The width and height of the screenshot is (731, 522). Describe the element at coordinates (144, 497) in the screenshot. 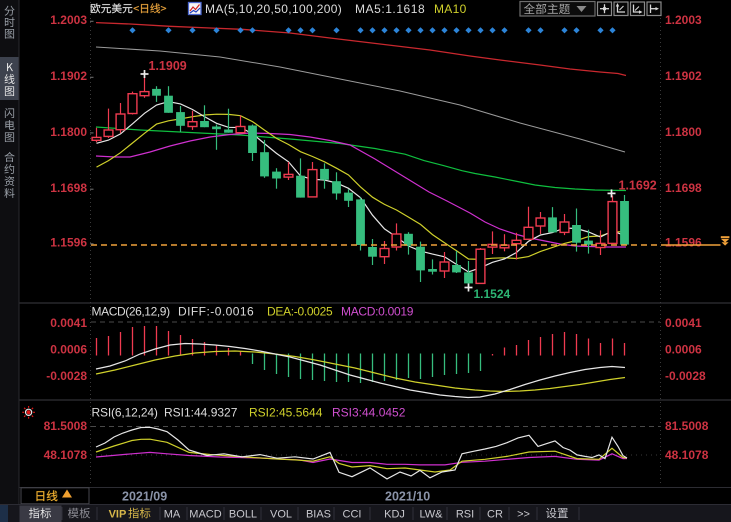

I see `svg-text: 2021/09` at that location.